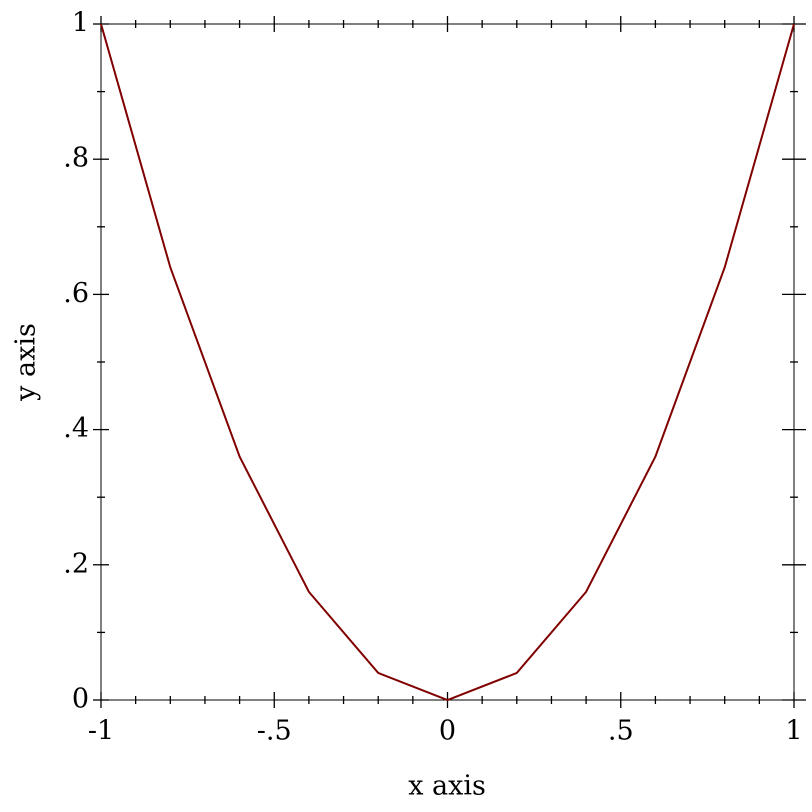  I want to click on x-tick-label: .5, so click(621, 731).